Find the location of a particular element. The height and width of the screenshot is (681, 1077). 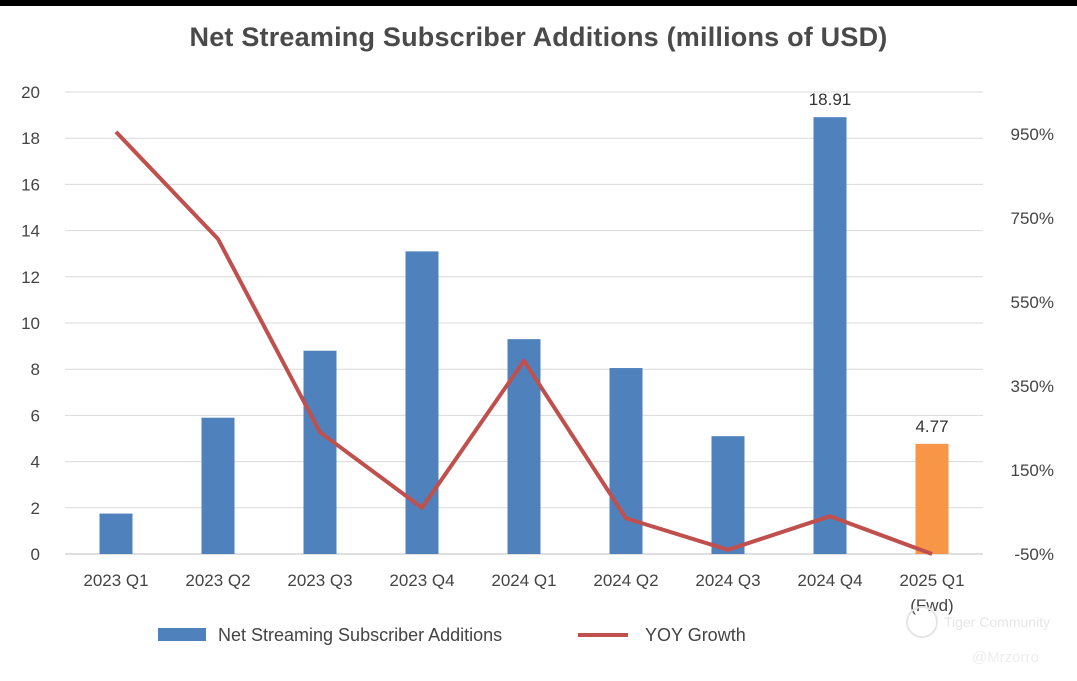

x-category-label: 2024 Q4 is located at coordinates (829, 580).